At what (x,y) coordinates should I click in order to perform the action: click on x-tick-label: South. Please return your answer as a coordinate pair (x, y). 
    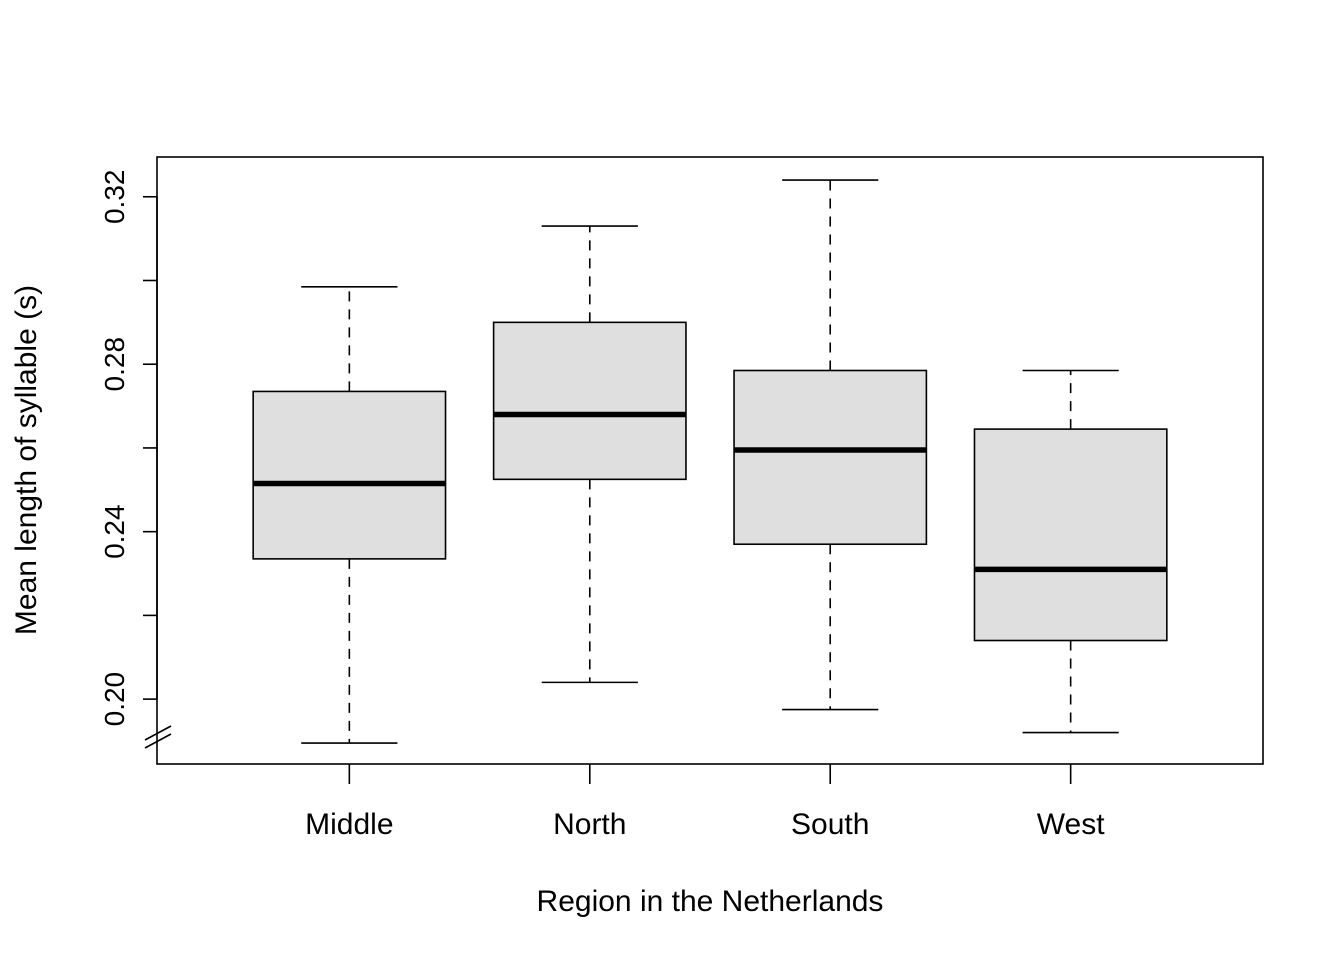
    Looking at the image, I should click on (830, 824).